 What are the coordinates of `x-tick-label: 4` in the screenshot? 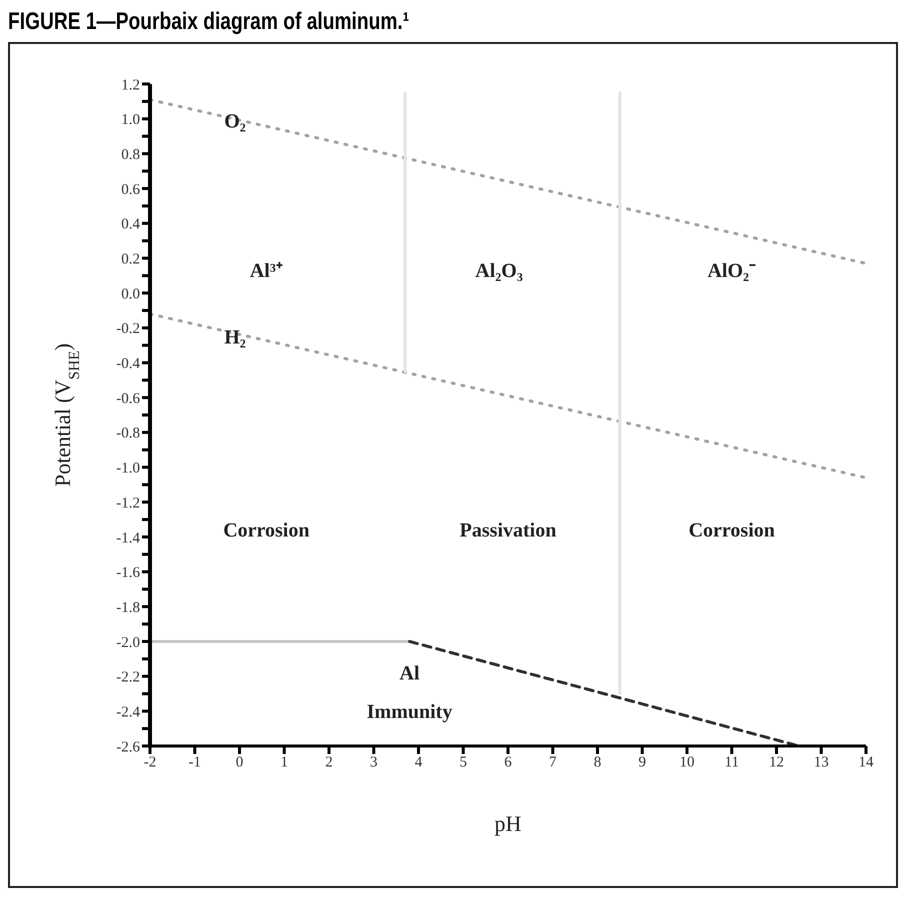 It's located at (418, 762).